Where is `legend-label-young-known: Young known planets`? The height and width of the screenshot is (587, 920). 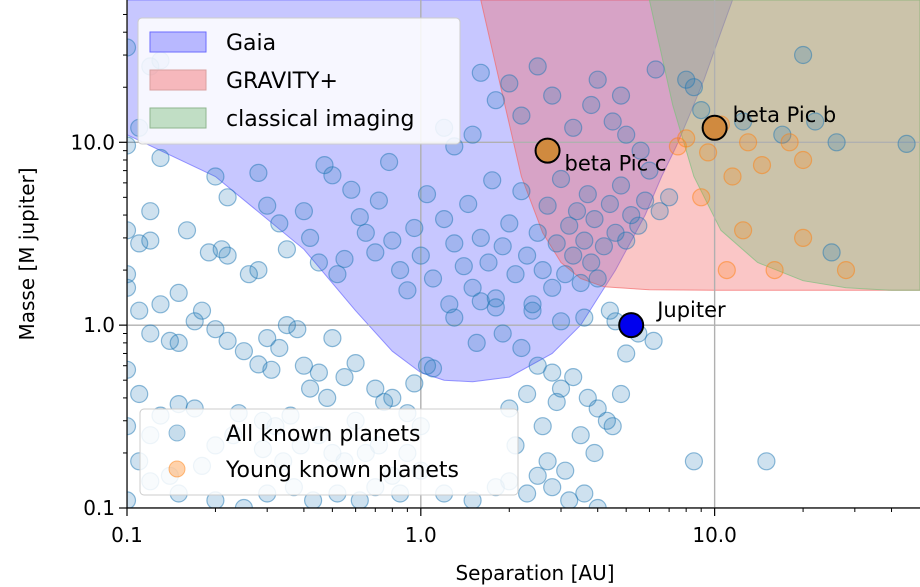
legend-label-young-known: Young known planets is located at coordinates (342, 470).